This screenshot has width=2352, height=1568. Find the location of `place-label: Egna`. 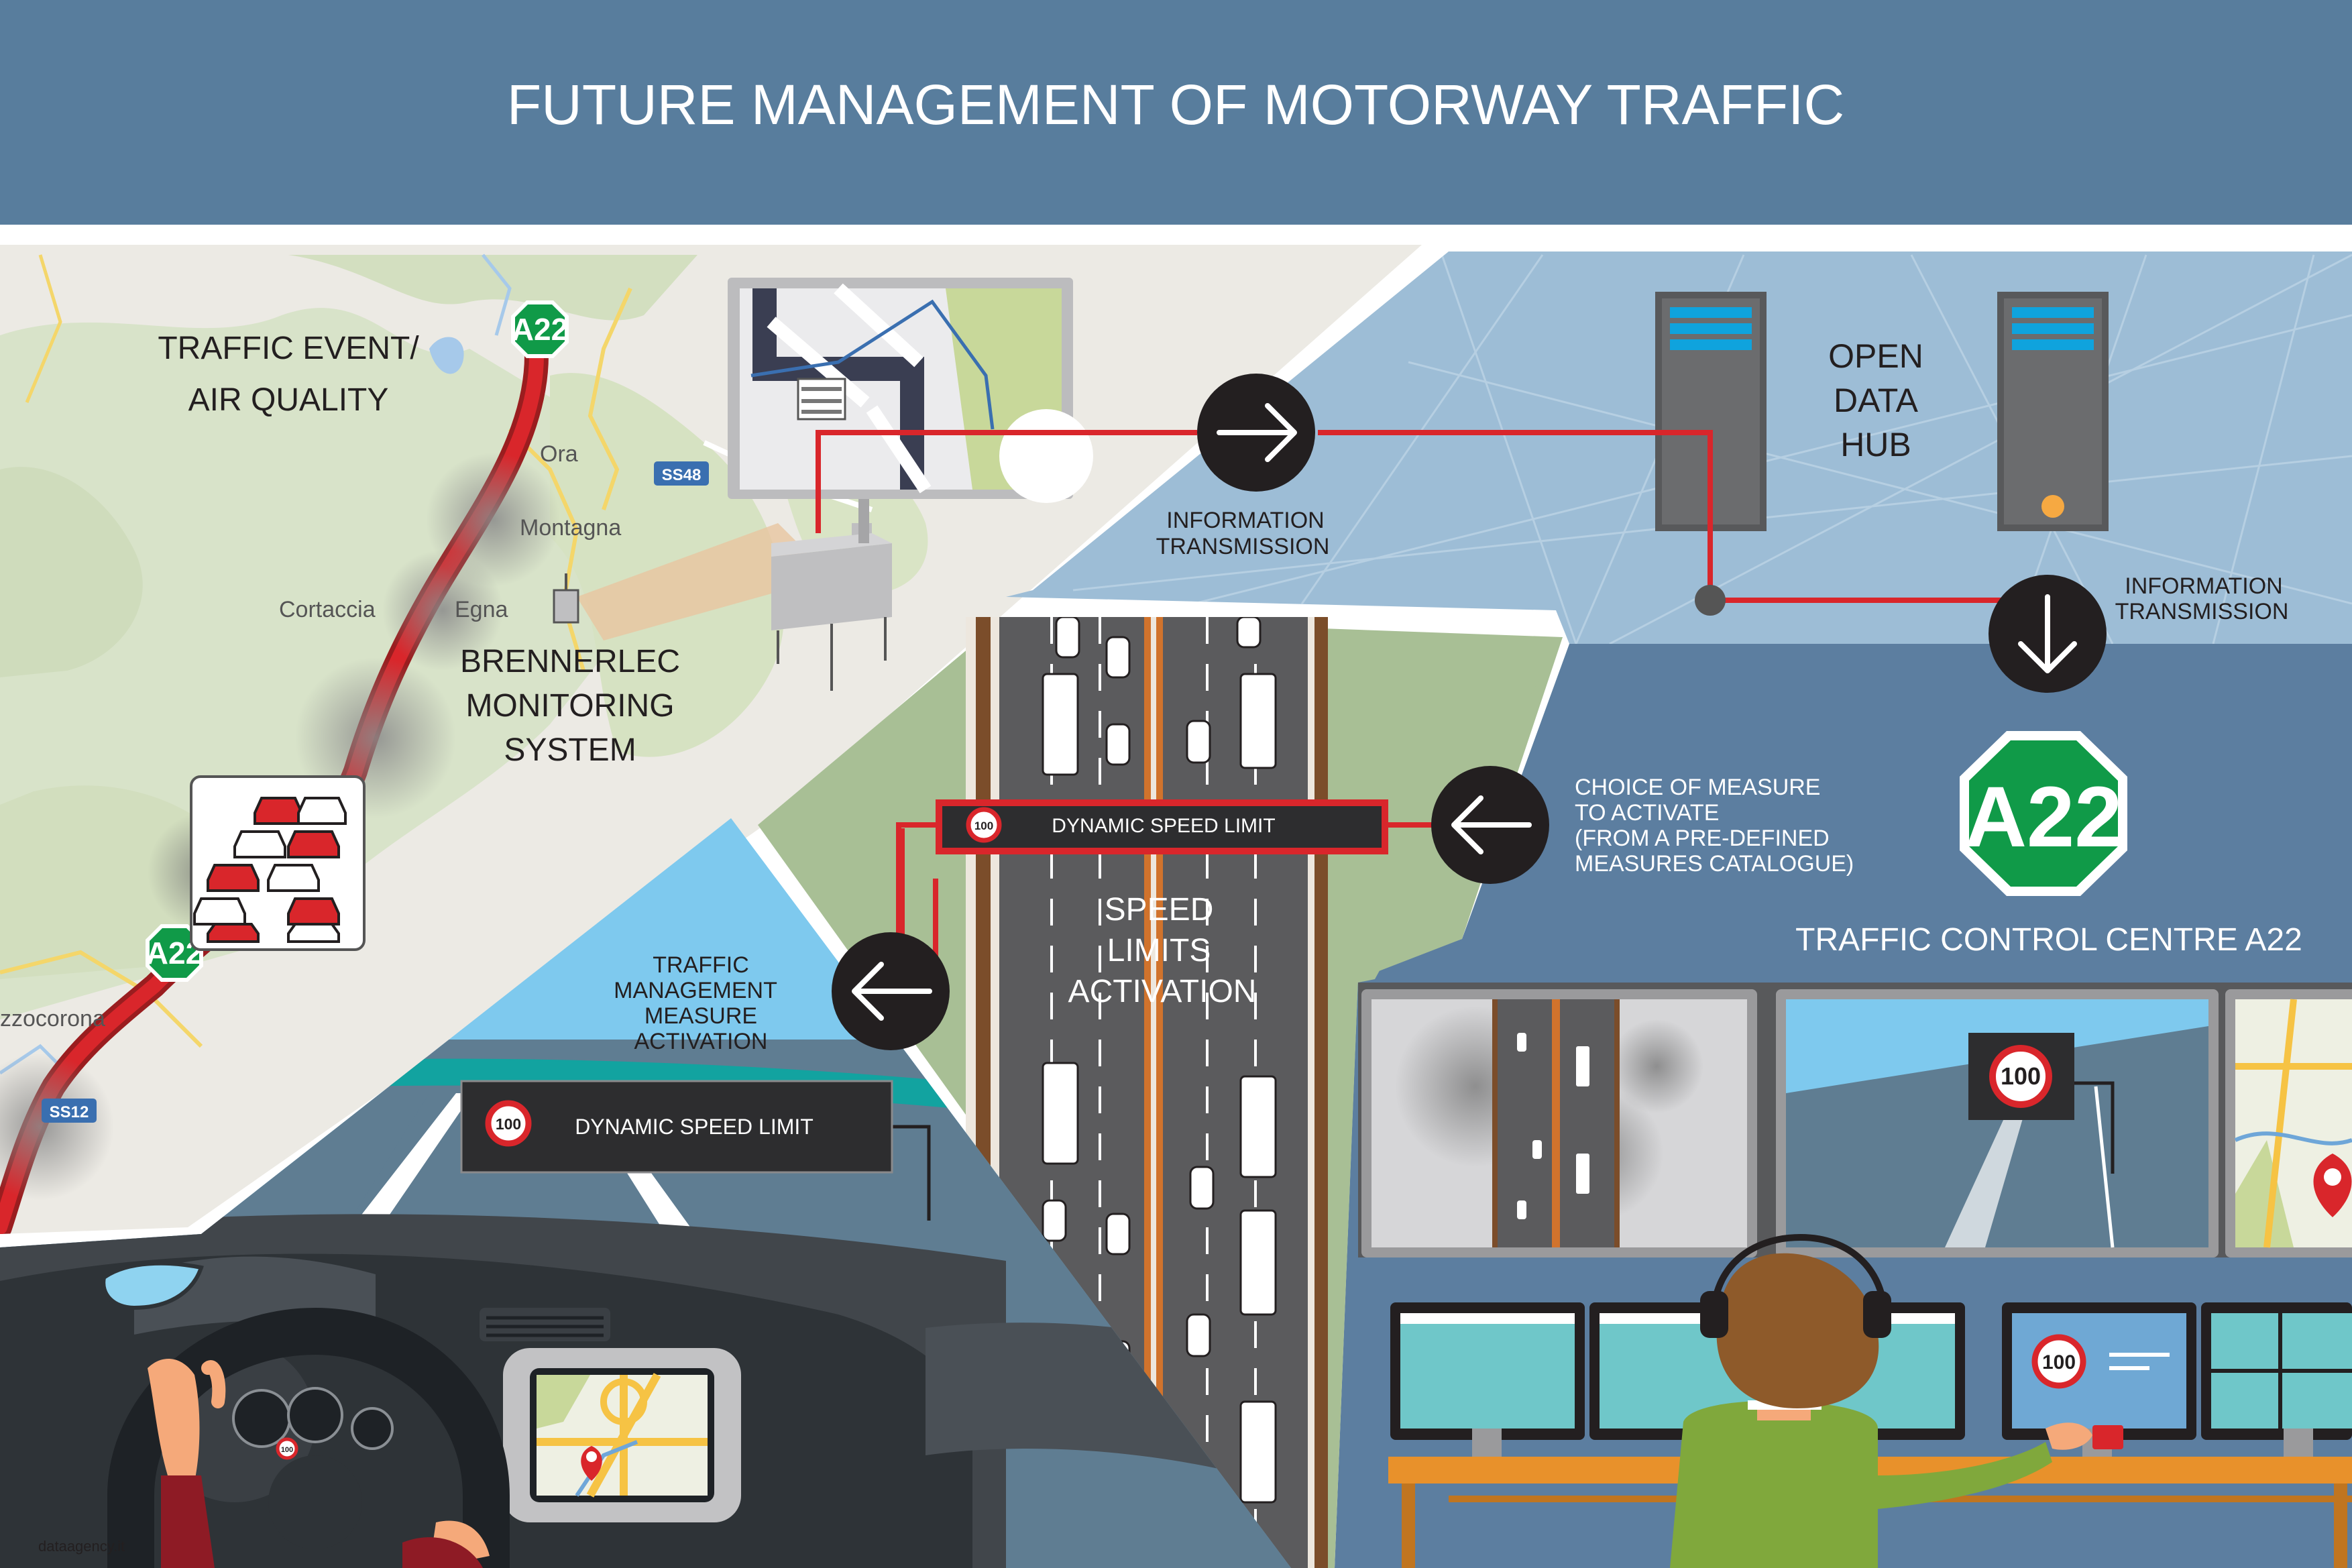

place-label: Egna is located at coordinates (481, 609).